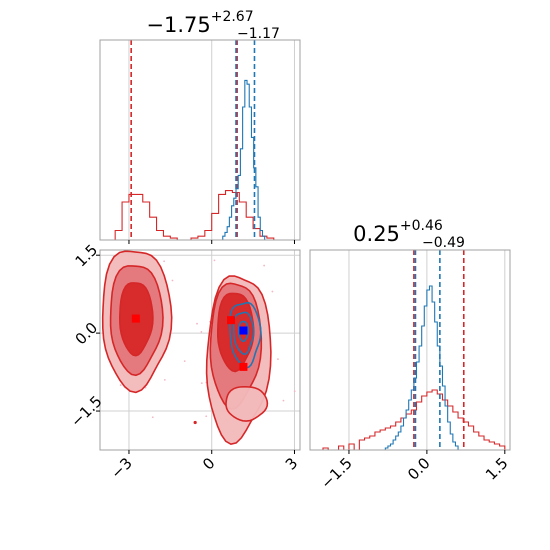 This screenshot has width=550, height=550. I want to click on panel-marginal-x-grid, so click(211, 140).